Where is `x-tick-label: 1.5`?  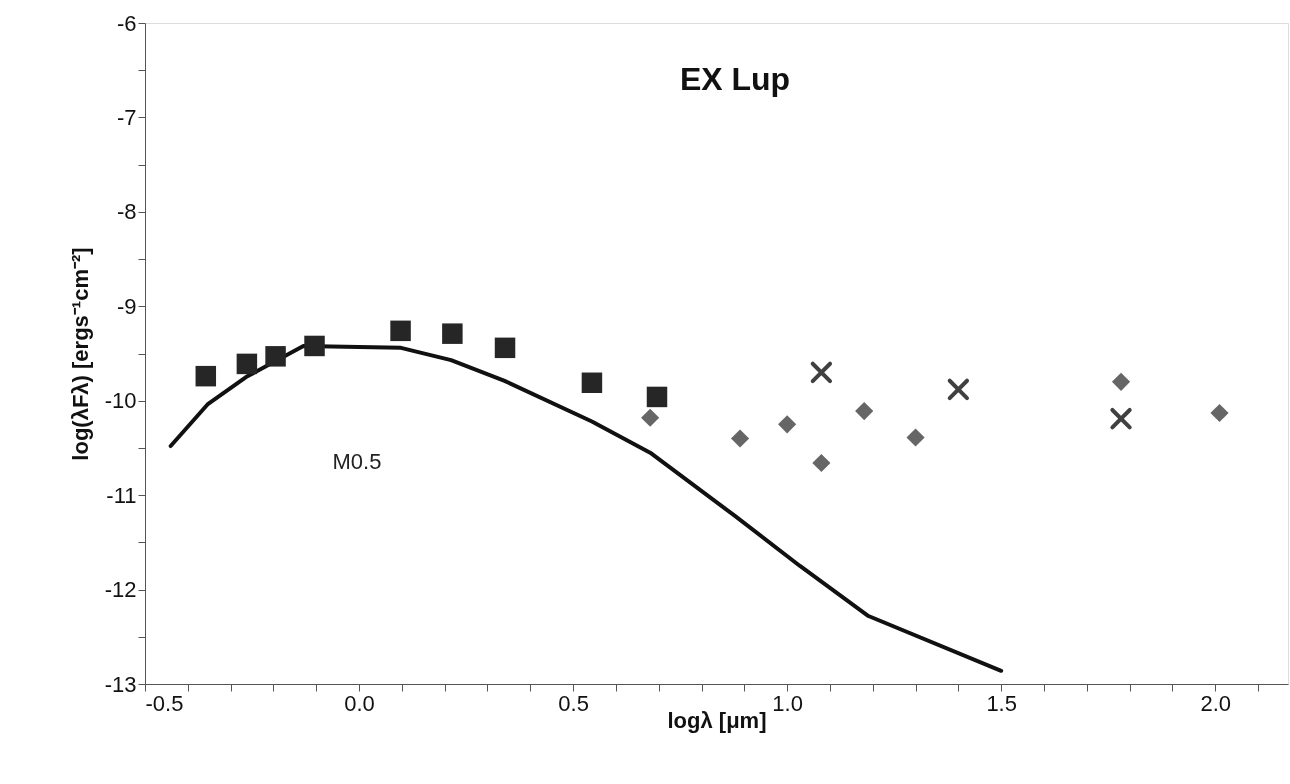
x-tick-label: 1.5 is located at coordinates (1001, 703).